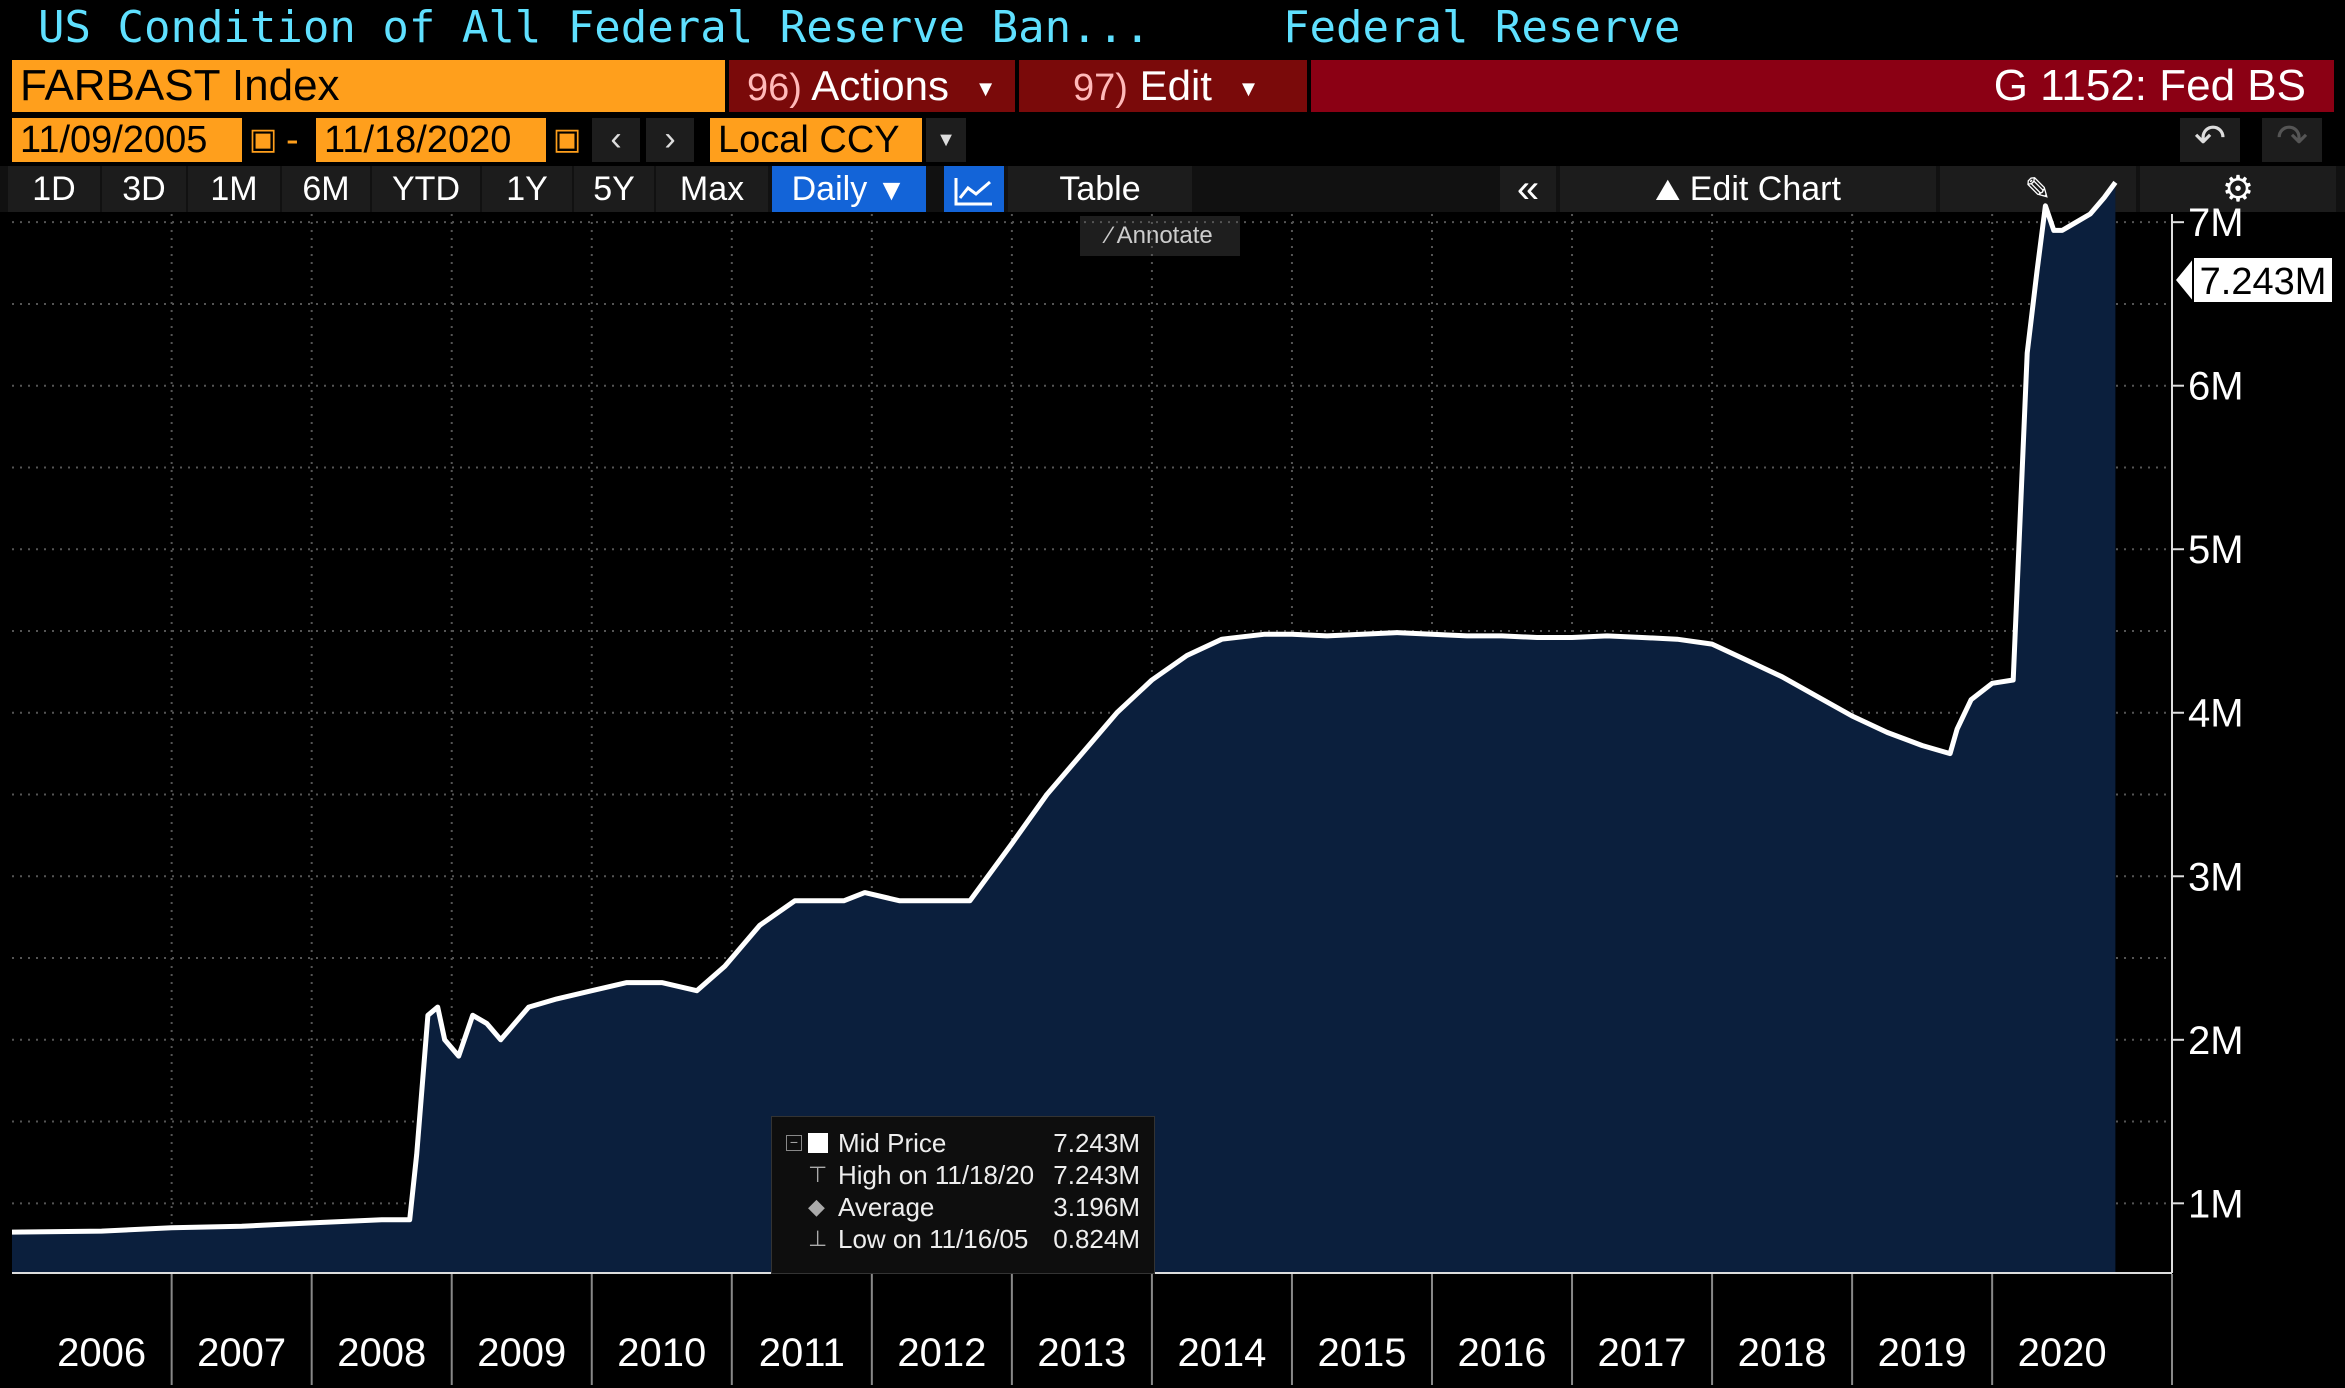 The image size is (2345, 1388). I want to click on x-tick-label: 2014, so click(1221, 1353).